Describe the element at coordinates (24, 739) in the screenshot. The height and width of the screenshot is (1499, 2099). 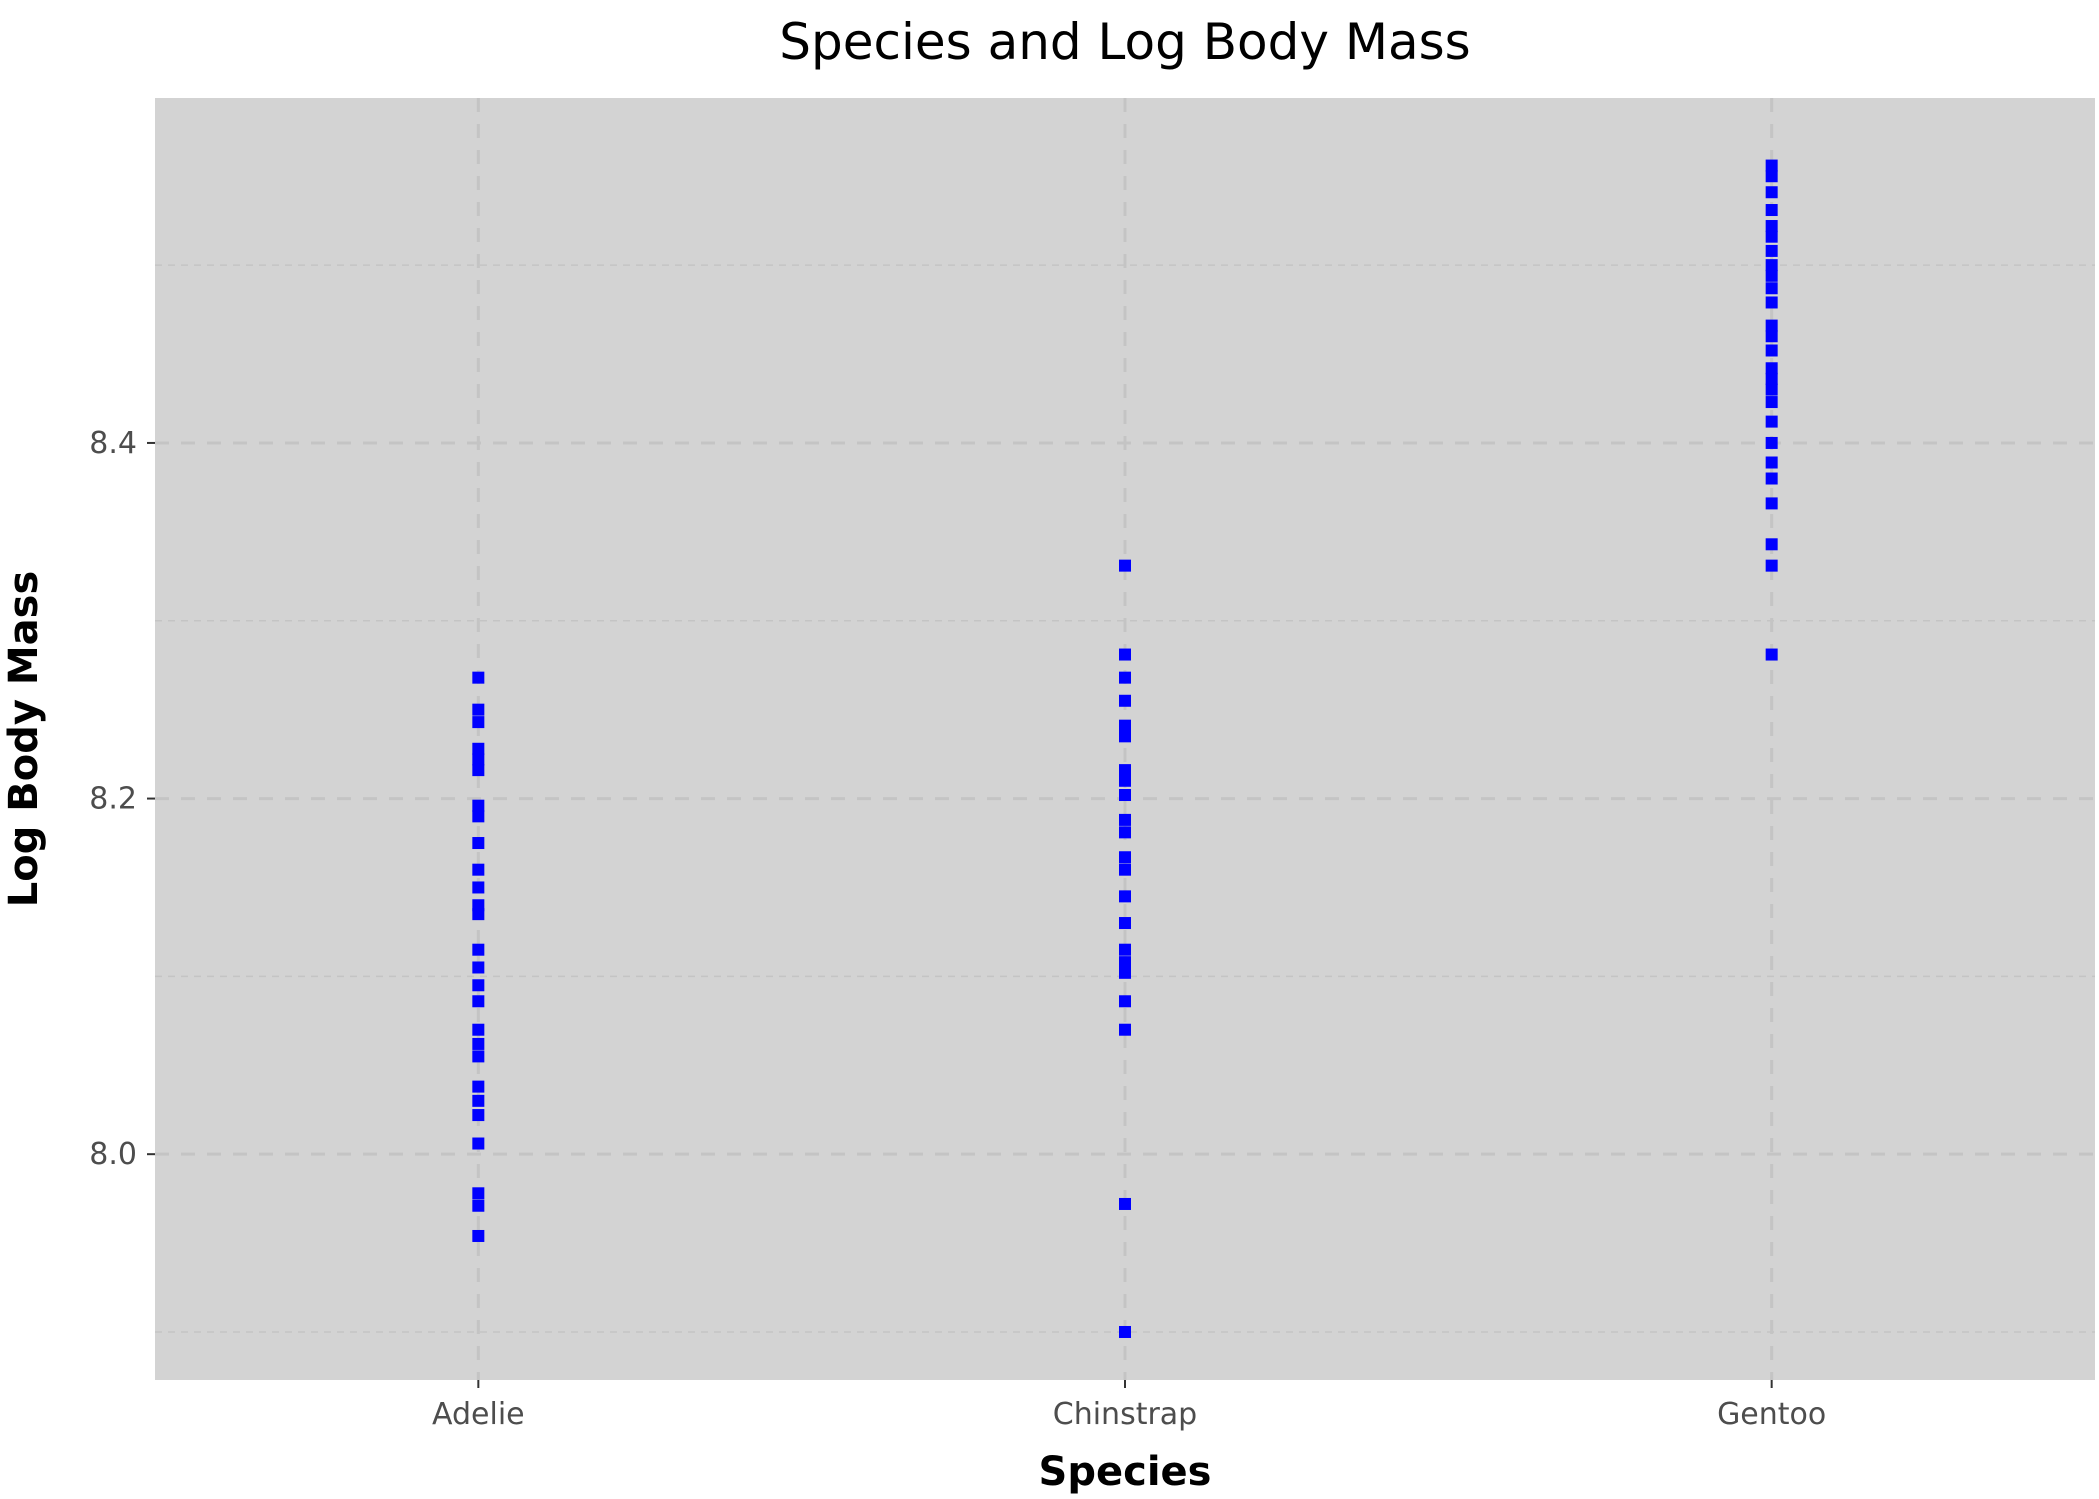
I see `y-axis-title: Log Body Mass` at that location.